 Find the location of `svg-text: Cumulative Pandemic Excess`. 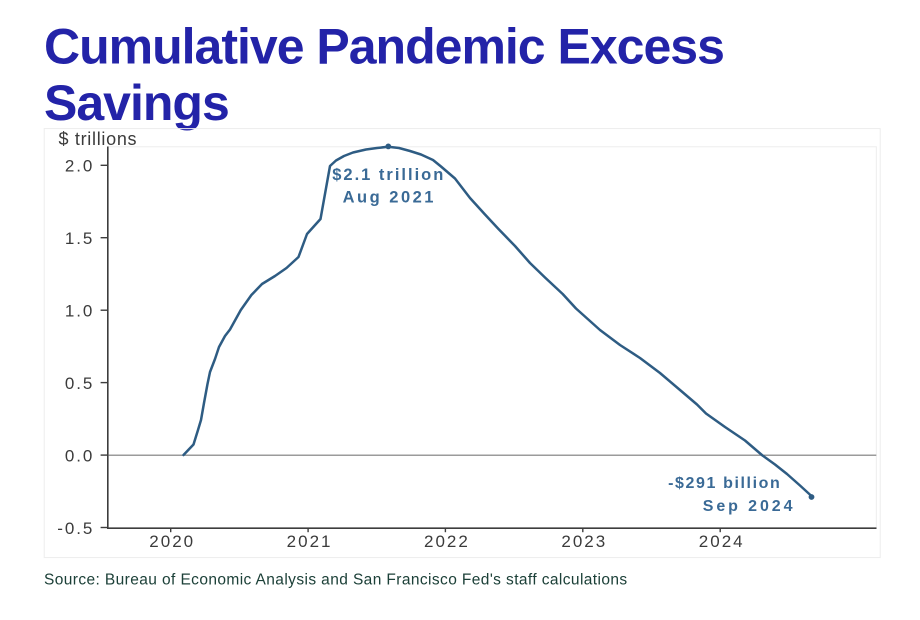

svg-text: Cumulative Pandemic Excess is located at coordinates (384, 47).